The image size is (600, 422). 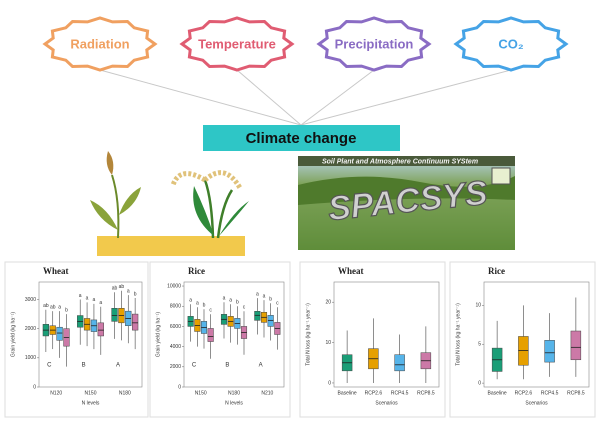 What do you see at coordinates (406, 190) in the screenshot?
I see `hills` at bounding box center [406, 190].